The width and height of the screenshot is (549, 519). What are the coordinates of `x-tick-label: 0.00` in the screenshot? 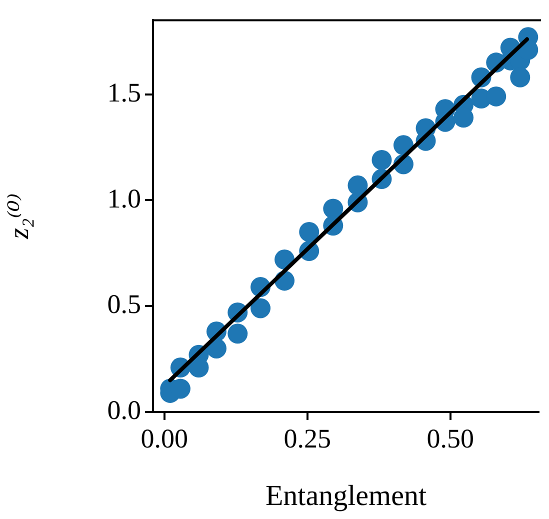 It's located at (164, 438).